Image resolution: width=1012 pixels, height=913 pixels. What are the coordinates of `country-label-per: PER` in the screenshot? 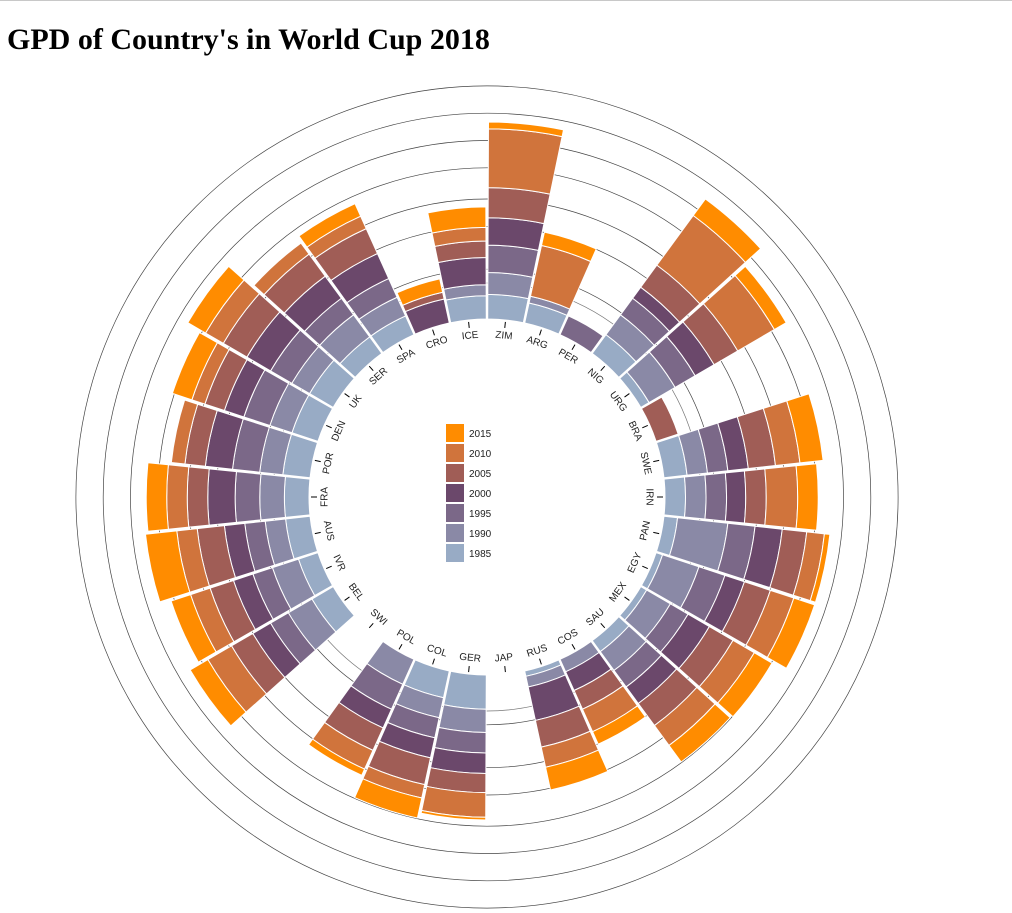 It's located at (567, 357).